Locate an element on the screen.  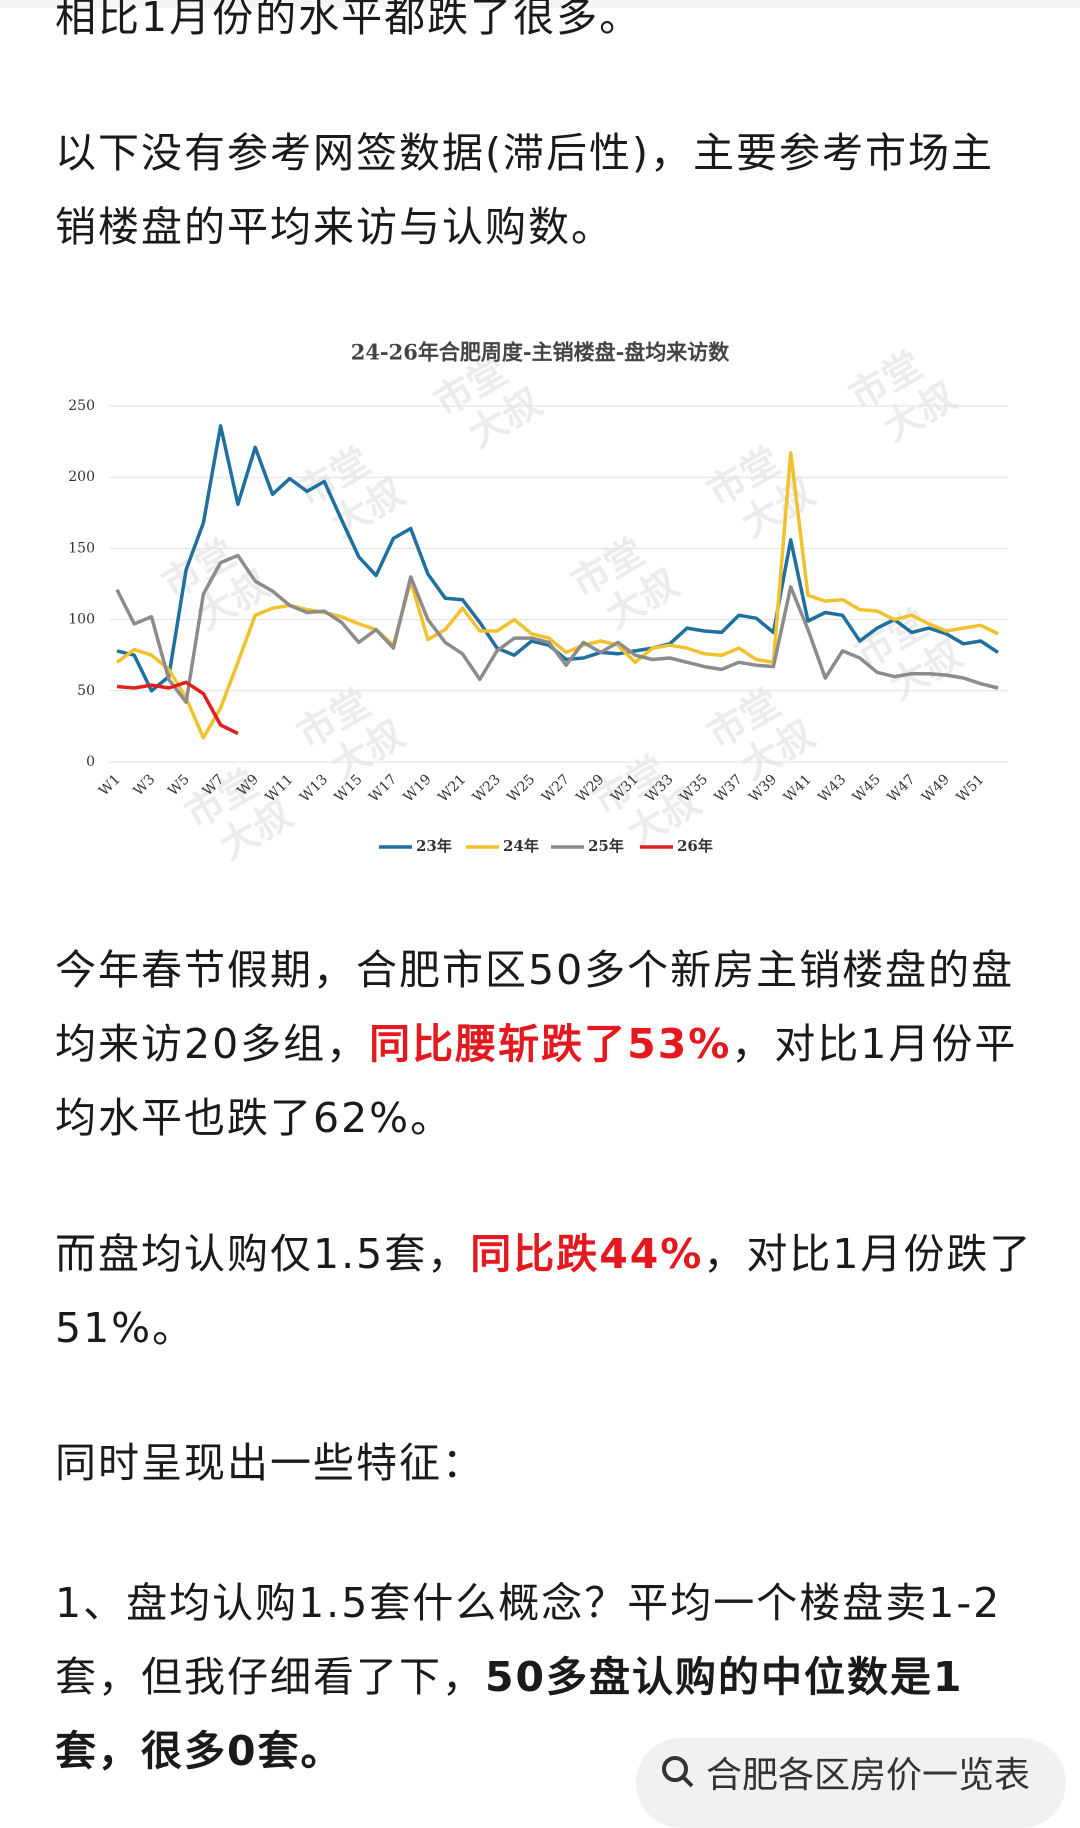
x-tick-label: W45 is located at coordinates (867, 789).